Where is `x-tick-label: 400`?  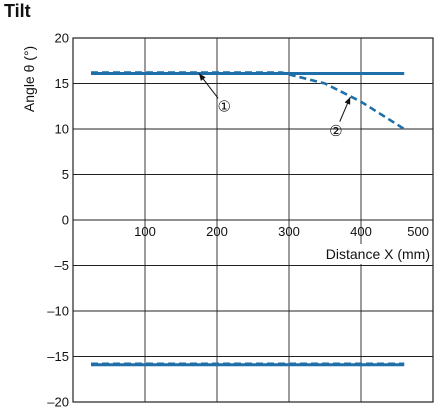
x-tick-label: 400 is located at coordinates (361, 231).